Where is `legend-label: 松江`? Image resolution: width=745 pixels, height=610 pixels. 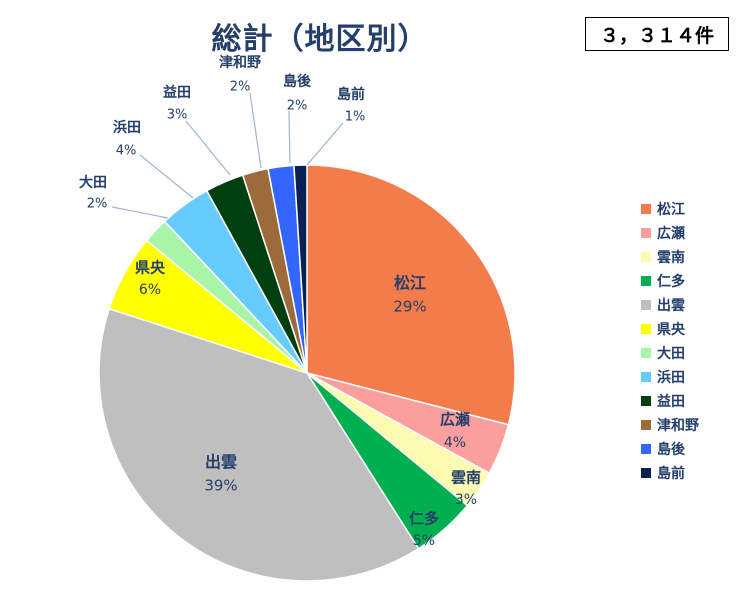 legend-label: 松江 is located at coordinates (671, 210).